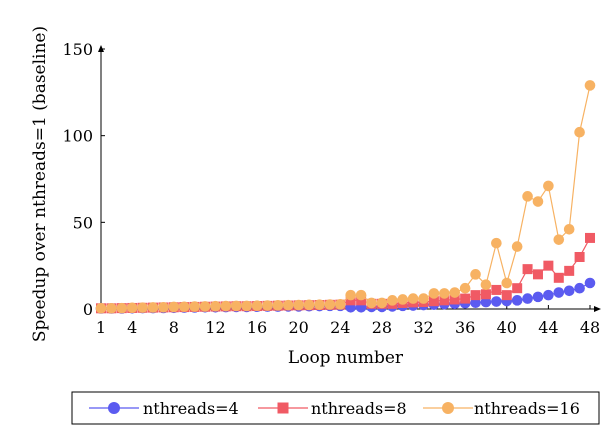 Image resolution: width=612 pixels, height=425 pixels. Describe the element at coordinates (77, 49) in the screenshot. I see `y-tick-label: 150` at that location.